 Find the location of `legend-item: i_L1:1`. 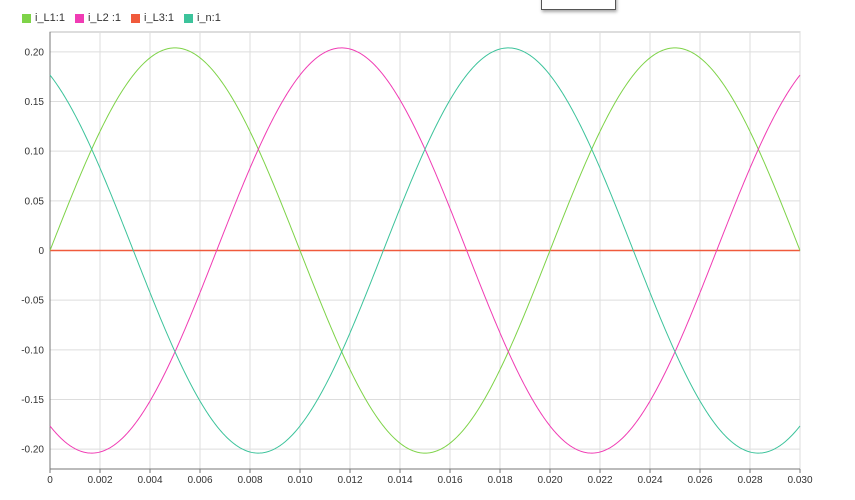

legend-item: i_L1:1 is located at coordinates (43, 18).